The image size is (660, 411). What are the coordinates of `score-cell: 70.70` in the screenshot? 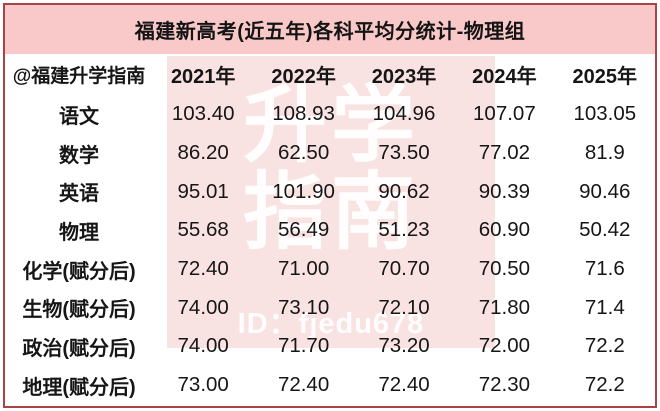 It's located at (404, 269).